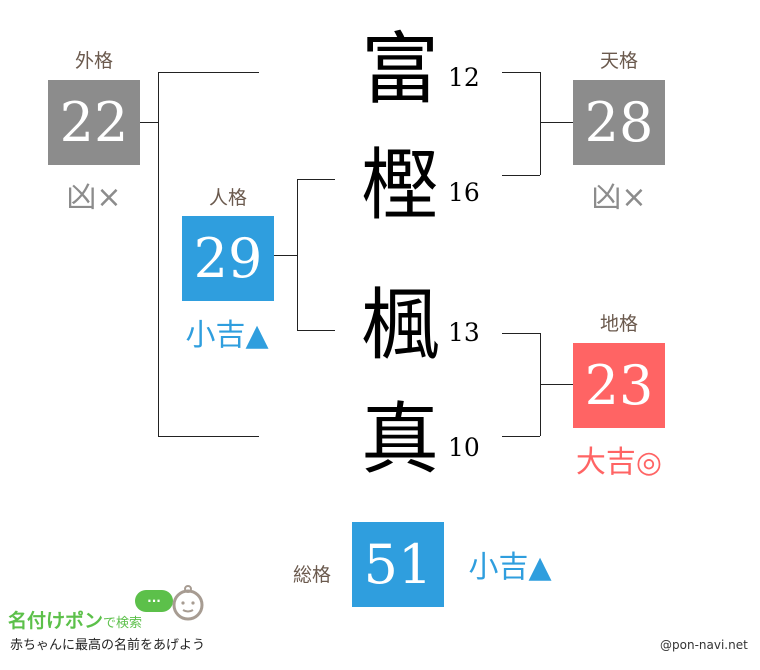 This screenshot has height=670, width=760. Describe the element at coordinates (316, 179) in the screenshot. I see `inner-bracket-top` at that location.